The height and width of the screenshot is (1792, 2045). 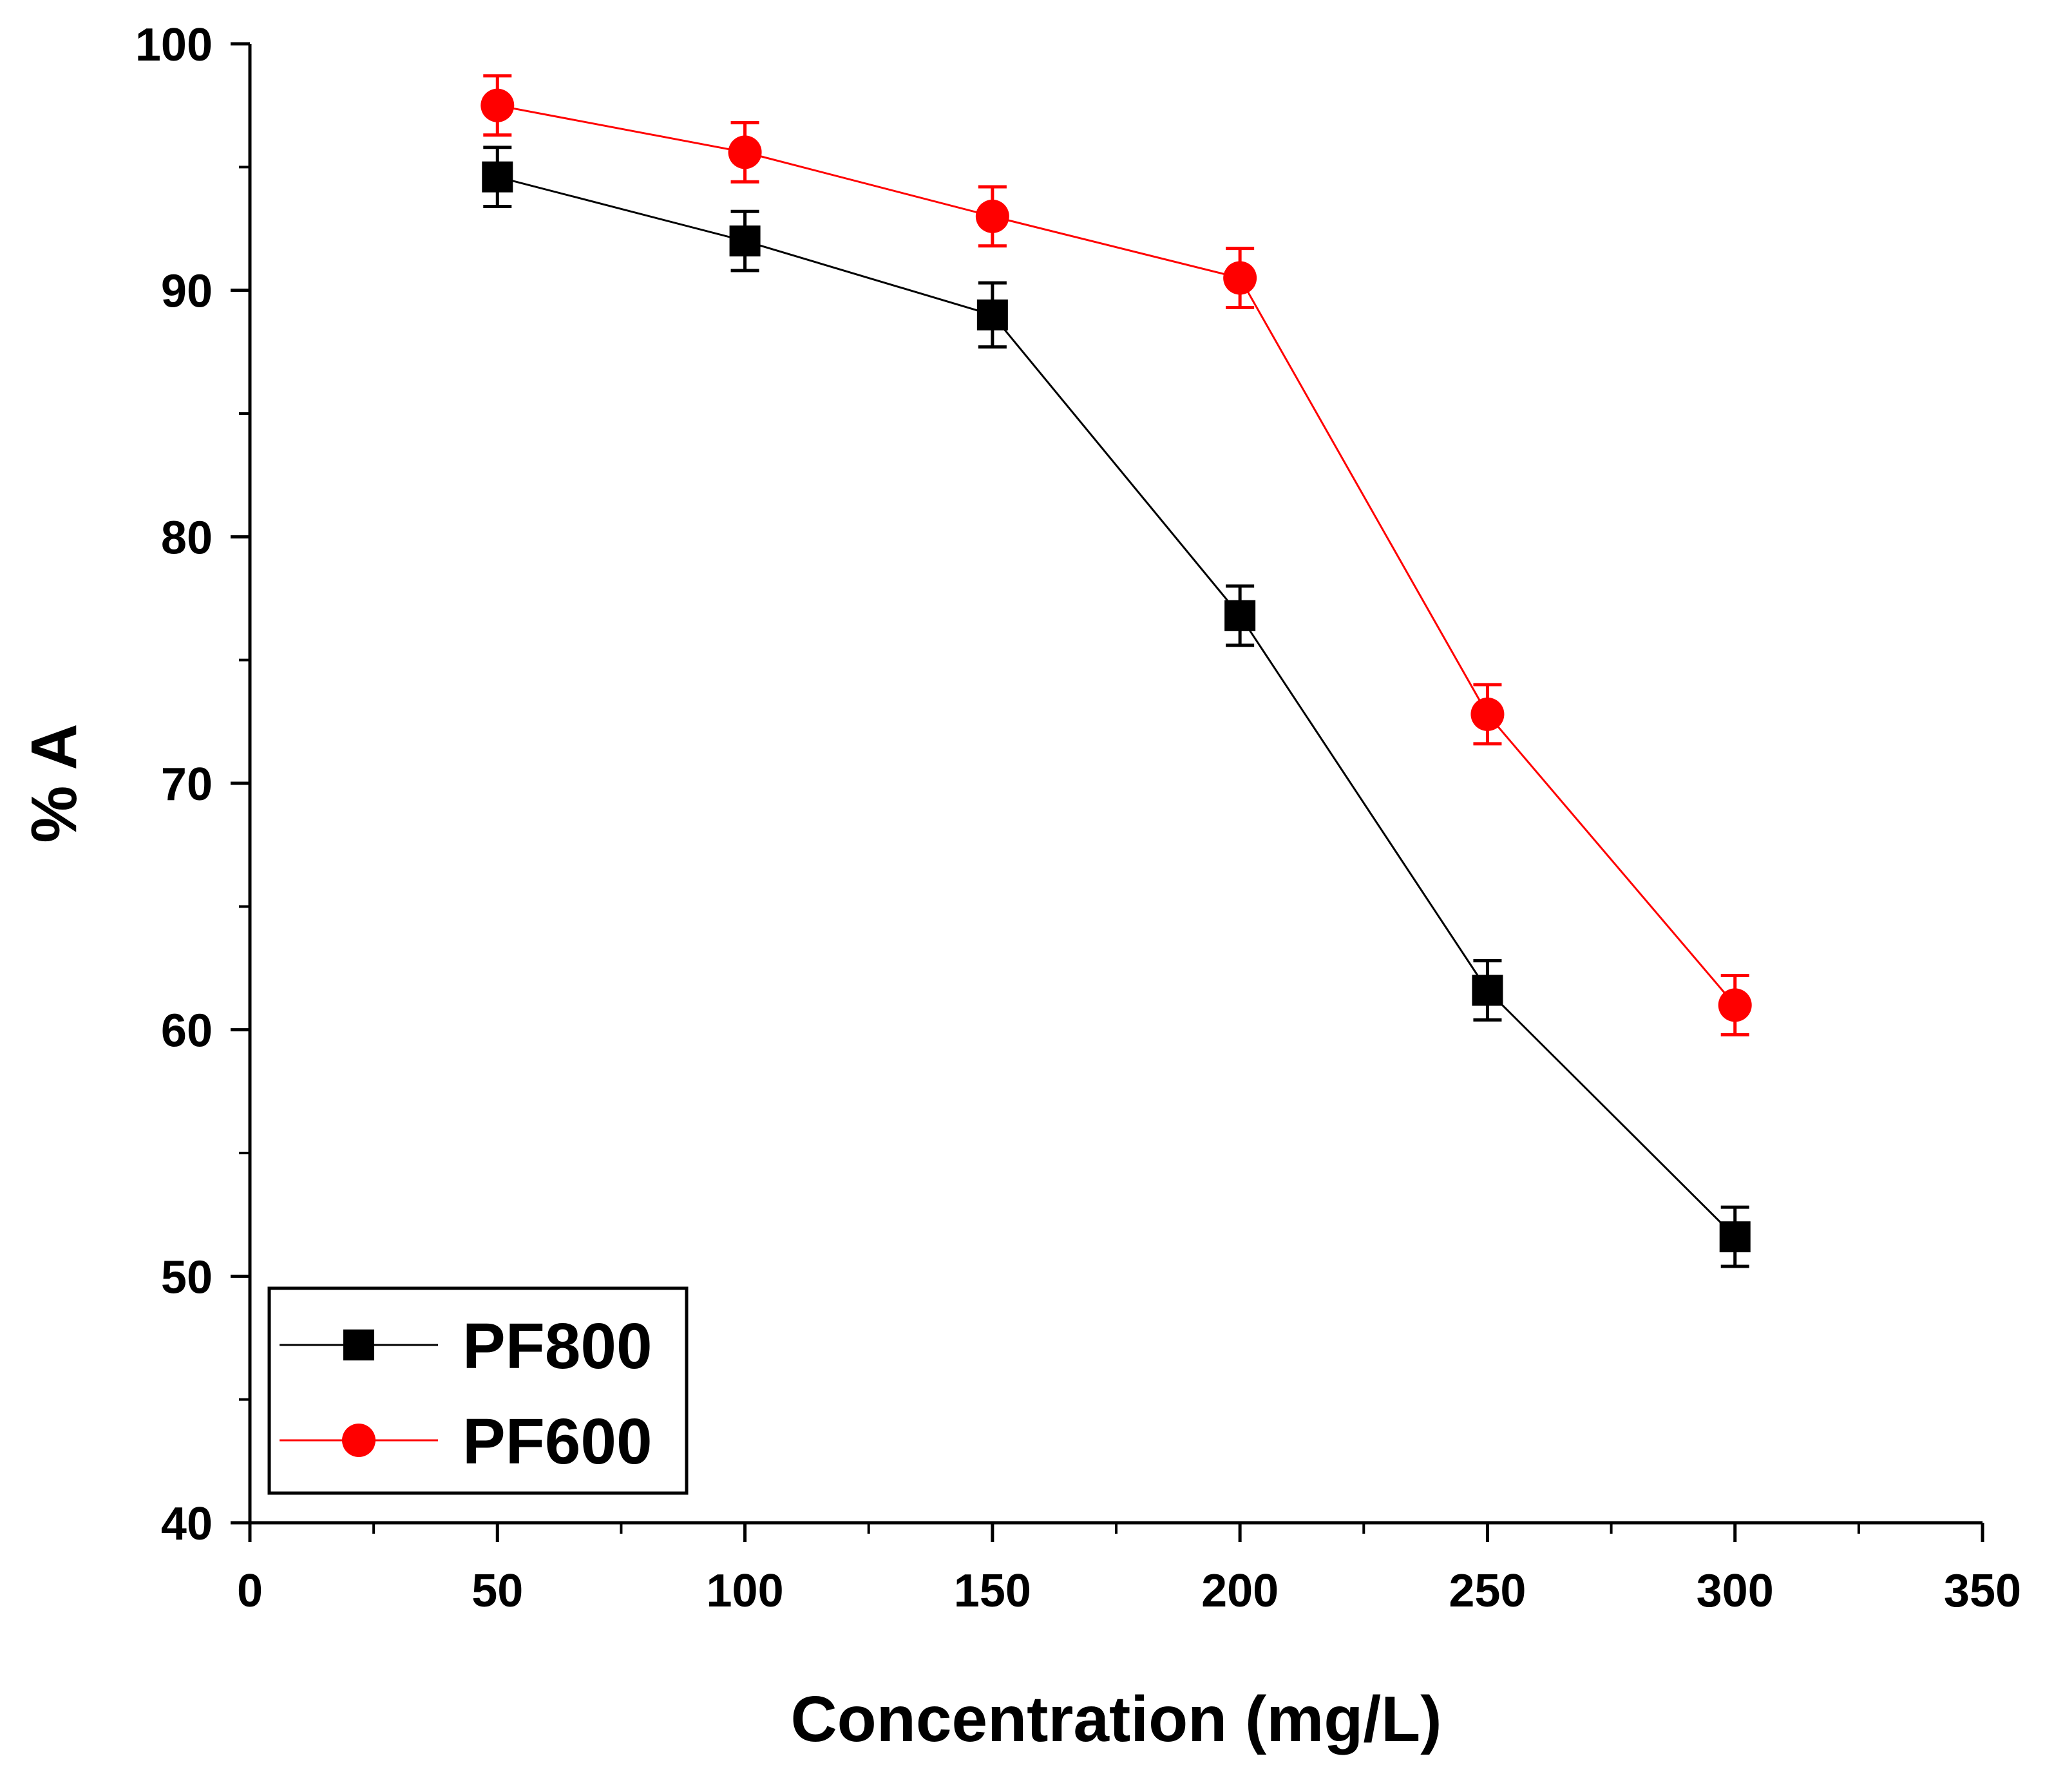 What do you see at coordinates (1983, 1591) in the screenshot?
I see `x-tick-label: 350` at bounding box center [1983, 1591].